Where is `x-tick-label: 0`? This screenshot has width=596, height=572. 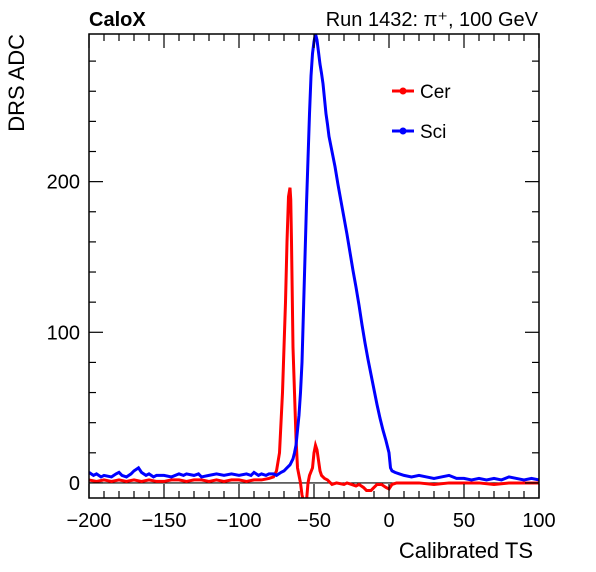 x-tick-label: 0 is located at coordinates (388, 521).